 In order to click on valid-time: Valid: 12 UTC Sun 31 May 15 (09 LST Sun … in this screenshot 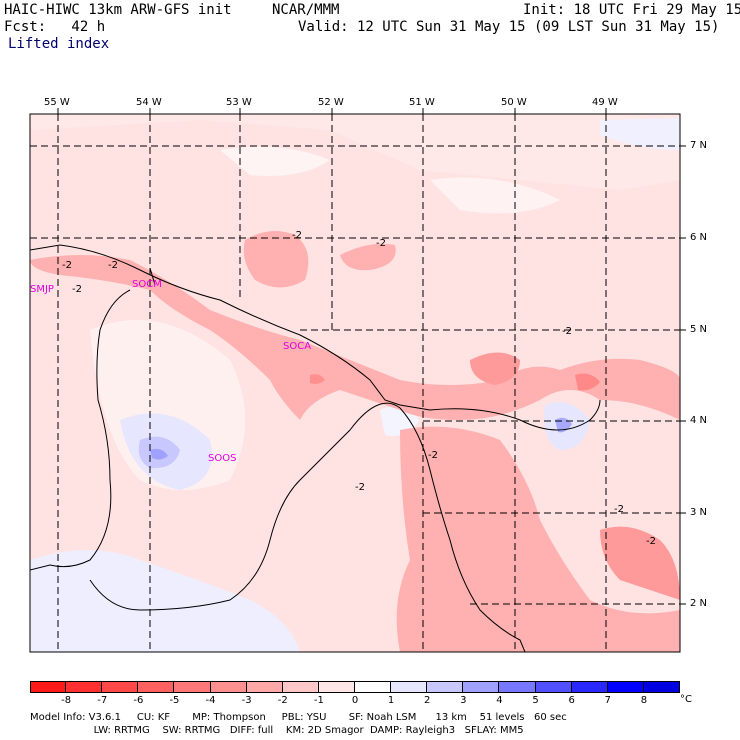, I will do `click(509, 27)`.